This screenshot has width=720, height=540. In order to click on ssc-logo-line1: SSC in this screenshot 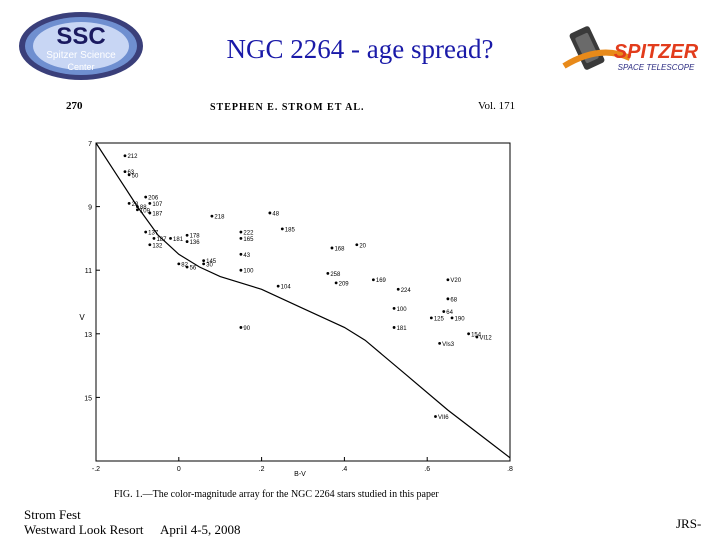, I will do `click(80, 36)`.